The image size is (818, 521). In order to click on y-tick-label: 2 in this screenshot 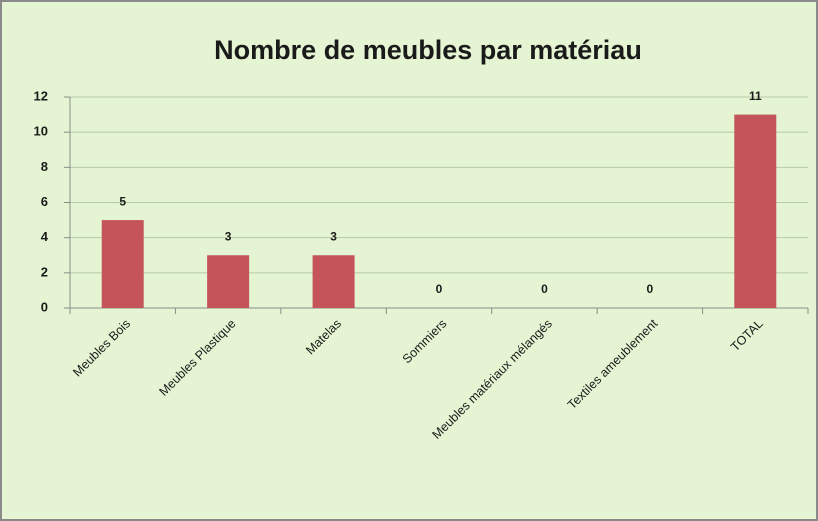, I will do `click(44, 271)`.